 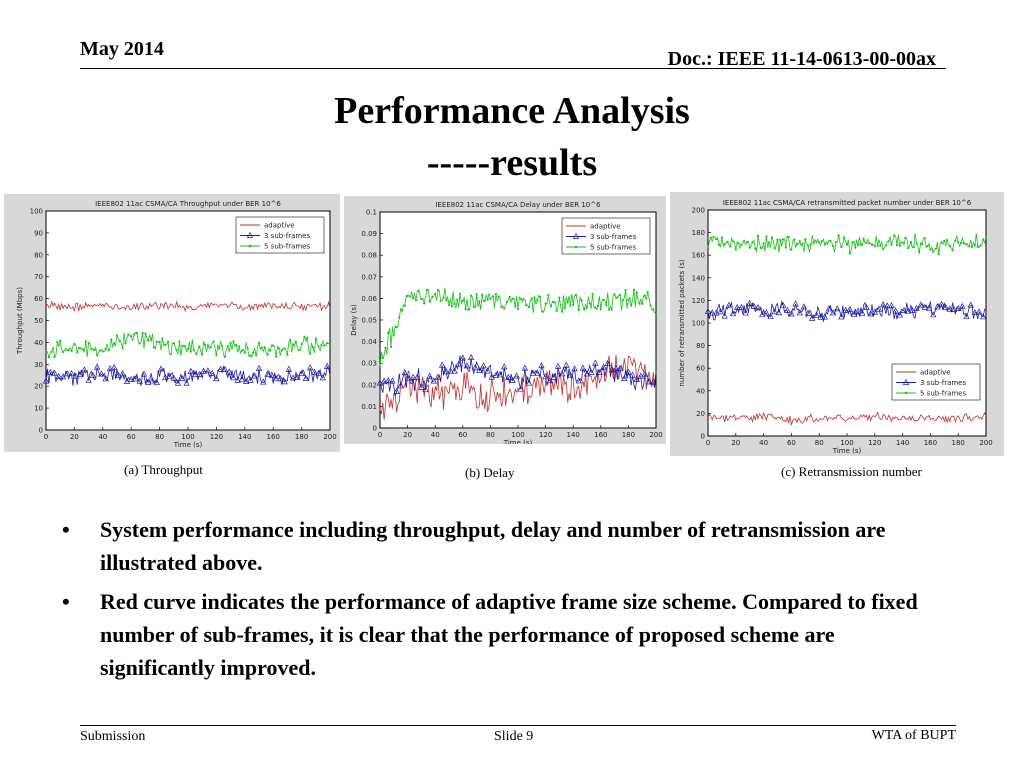 What do you see at coordinates (576, 247) in the screenshot?
I see `legend-marker-dot` at bounding box center [576, 247].